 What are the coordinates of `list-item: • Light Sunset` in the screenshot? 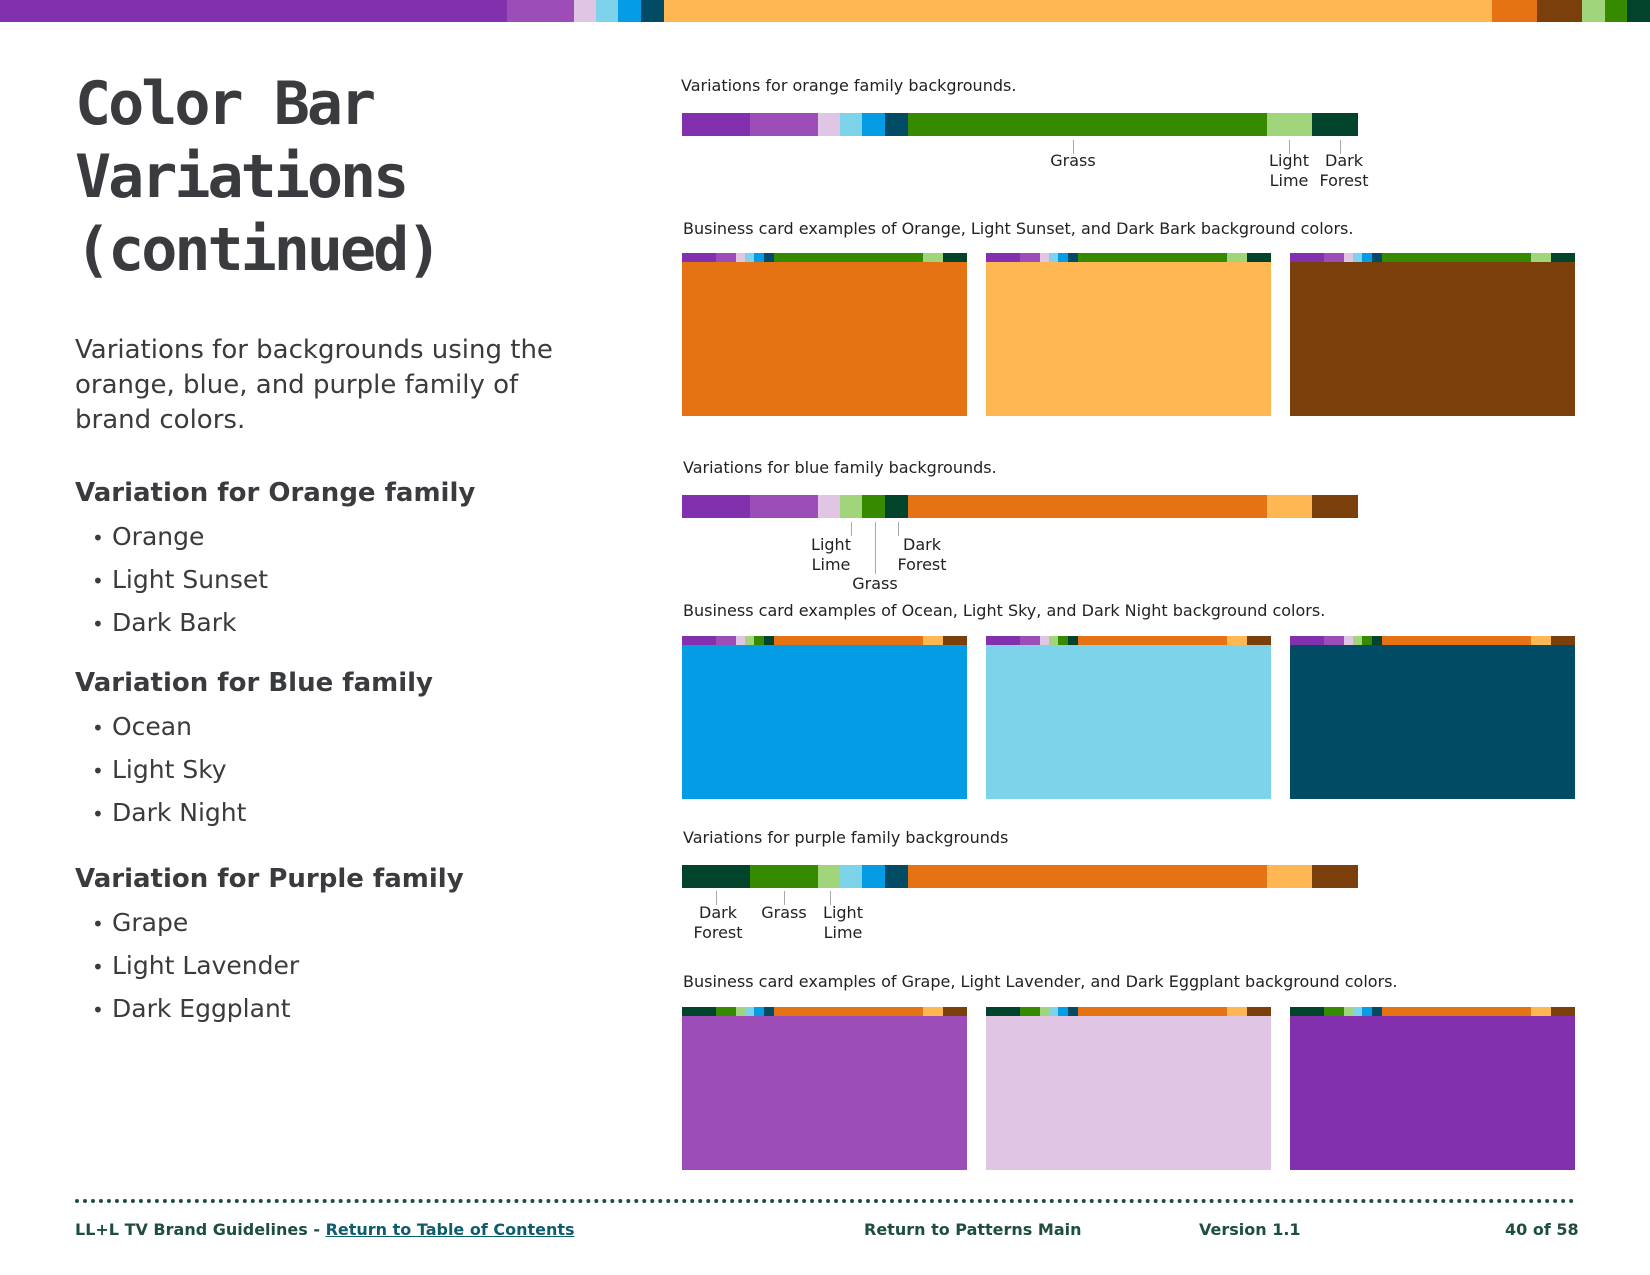 It's located at (180, 579).